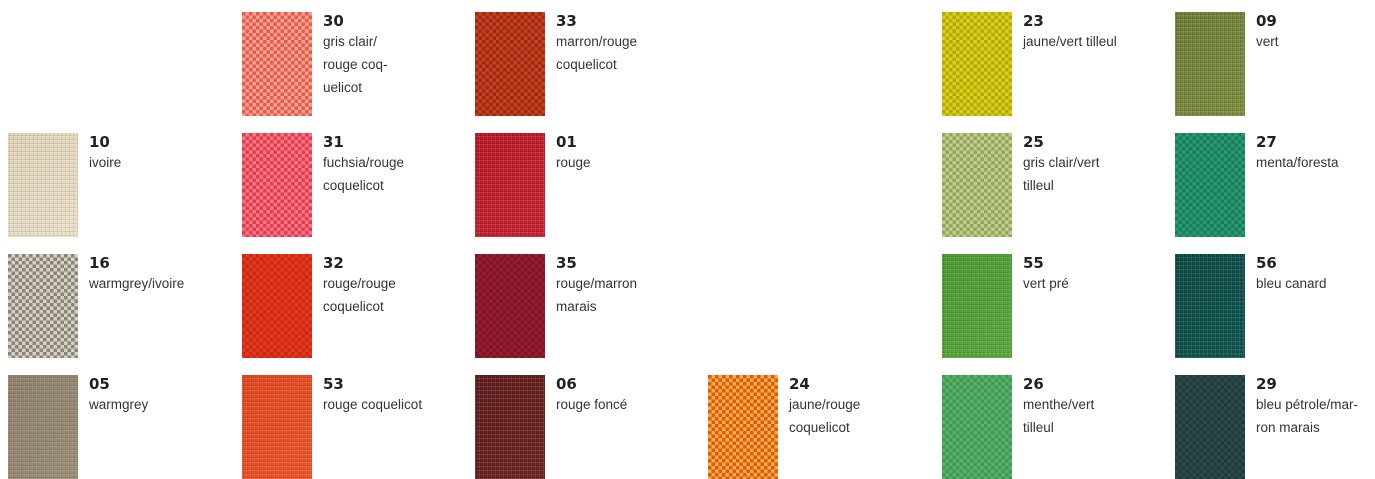 This screenshot has height=479, width=1375. What do you see at coordinates (333, 384) in the screenshot?
I see `swatch-code: 53` at bounding box center [333, 384].